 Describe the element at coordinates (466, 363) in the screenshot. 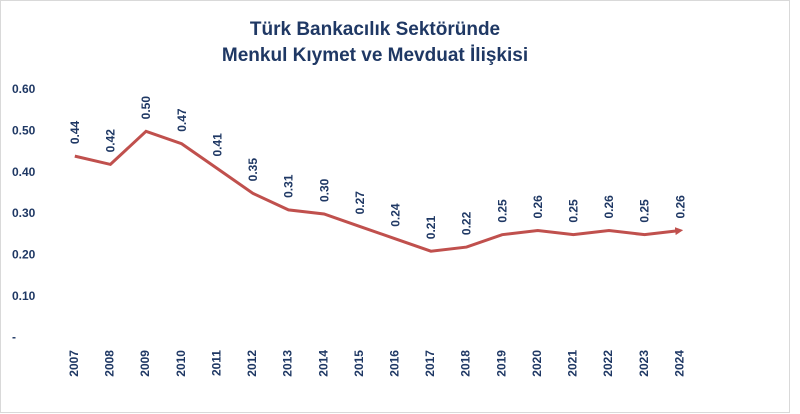

I see `x-tick-label: 2018` at that location.